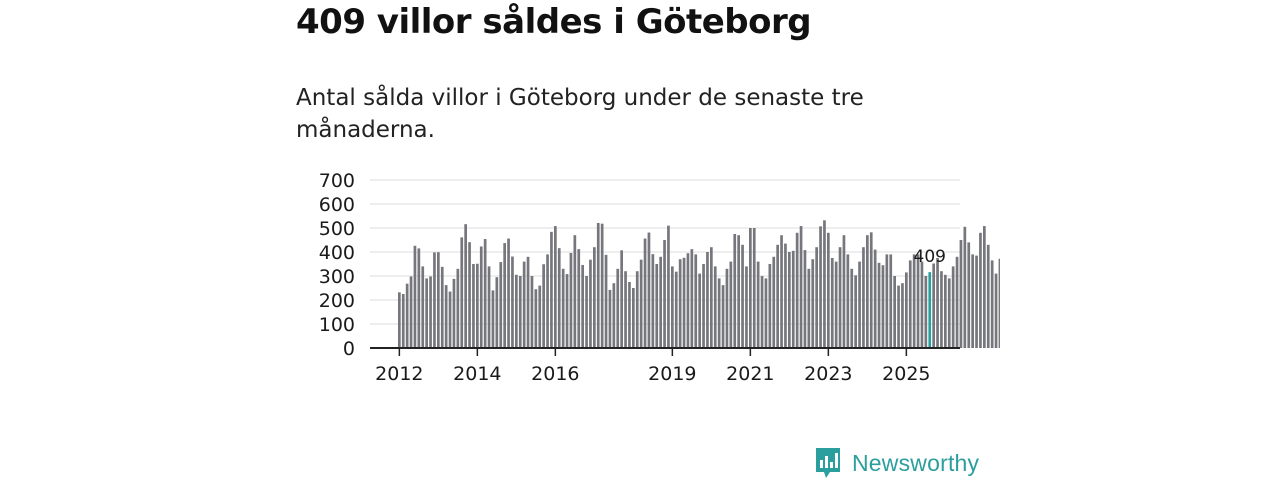 The height and width of the screenshot is (481, 1280). I want to click on y-tick-label: 0, so click(349, 349).